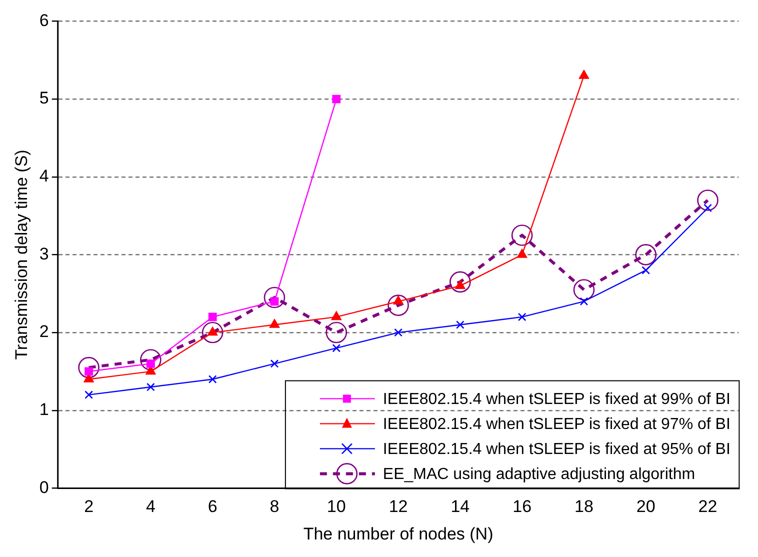 The image size is (758, 557). I want to click on legend-label: IEEE802.15.4 when tSLEEP is fixed at 99% of BI, so click(556, 399).